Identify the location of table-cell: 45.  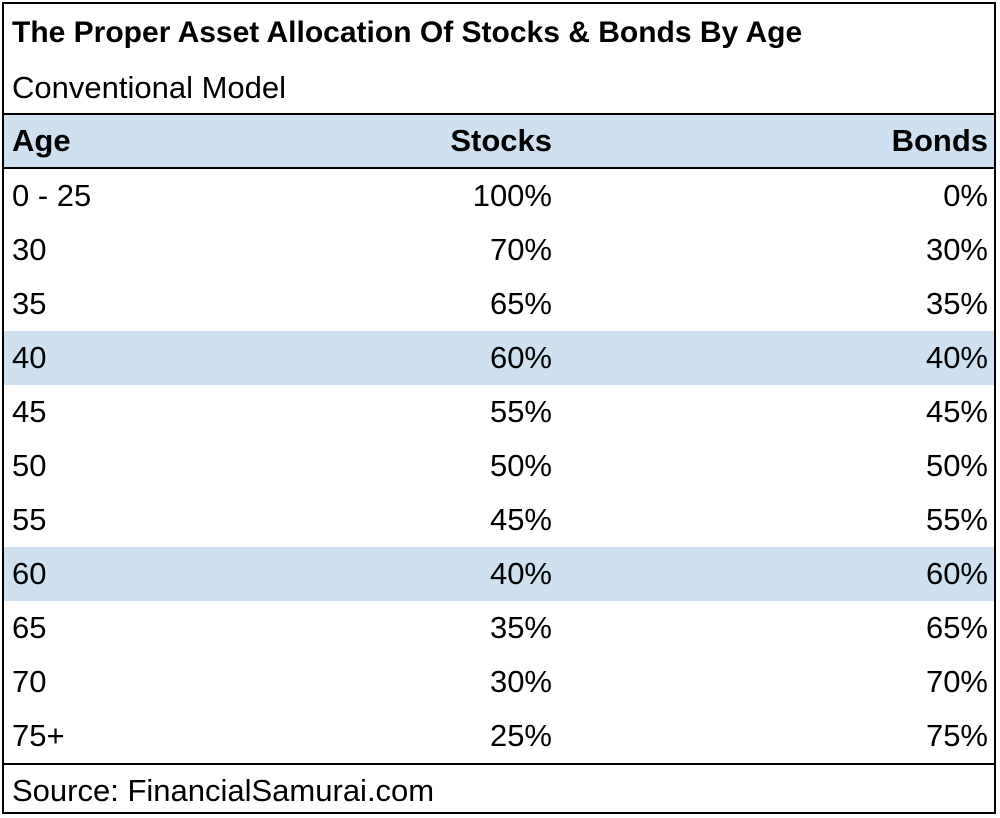
(29, 411).